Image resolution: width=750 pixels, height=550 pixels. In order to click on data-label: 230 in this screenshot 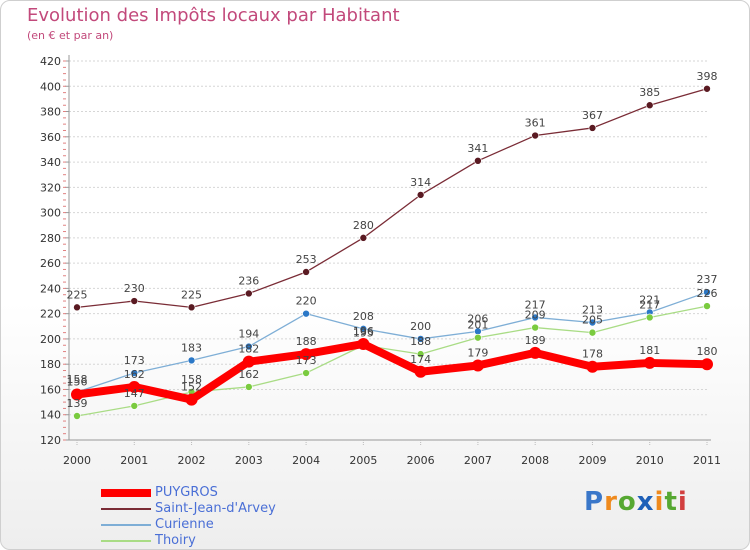, I will do `click(134, 288)`.